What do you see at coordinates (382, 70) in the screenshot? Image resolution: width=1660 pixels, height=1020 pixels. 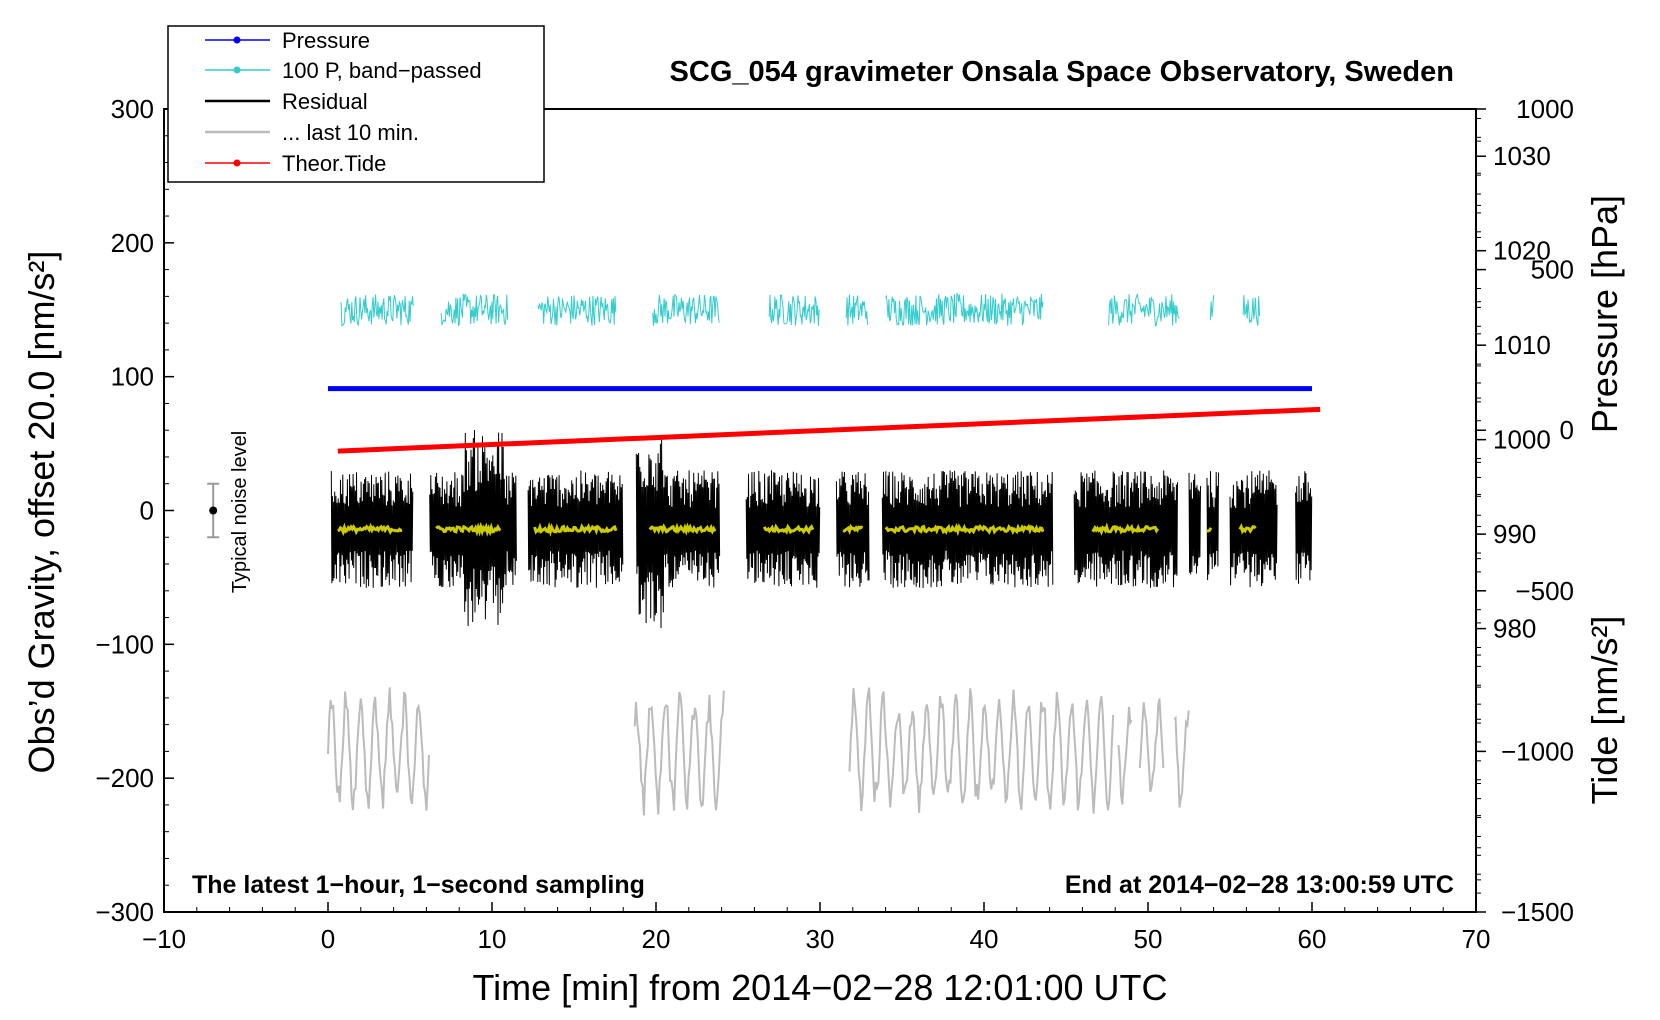 I see `legend-label-band-passed: 100 P, band−passed` at bounding box center [382, 70].